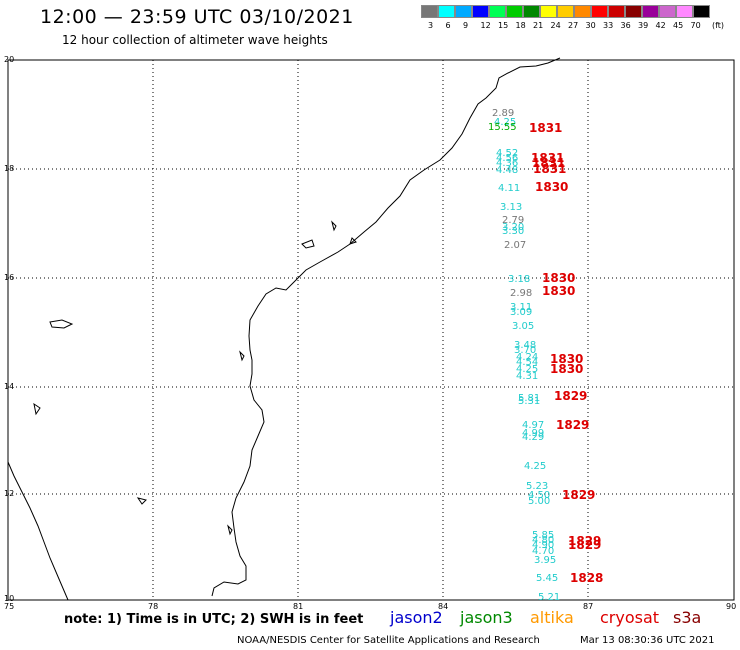  I want to click on swh-value: 5.00, so click(539, 501).